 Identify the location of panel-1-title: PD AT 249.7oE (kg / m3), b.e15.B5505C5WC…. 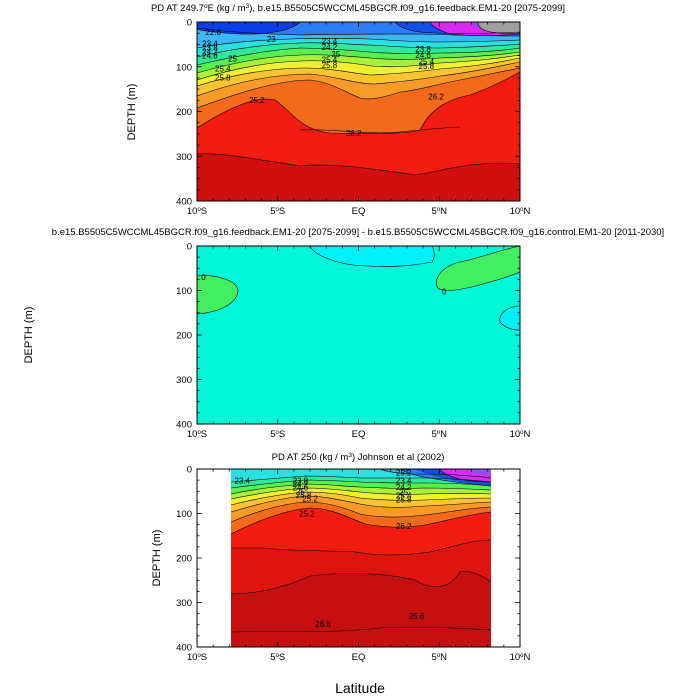
(358, 8).